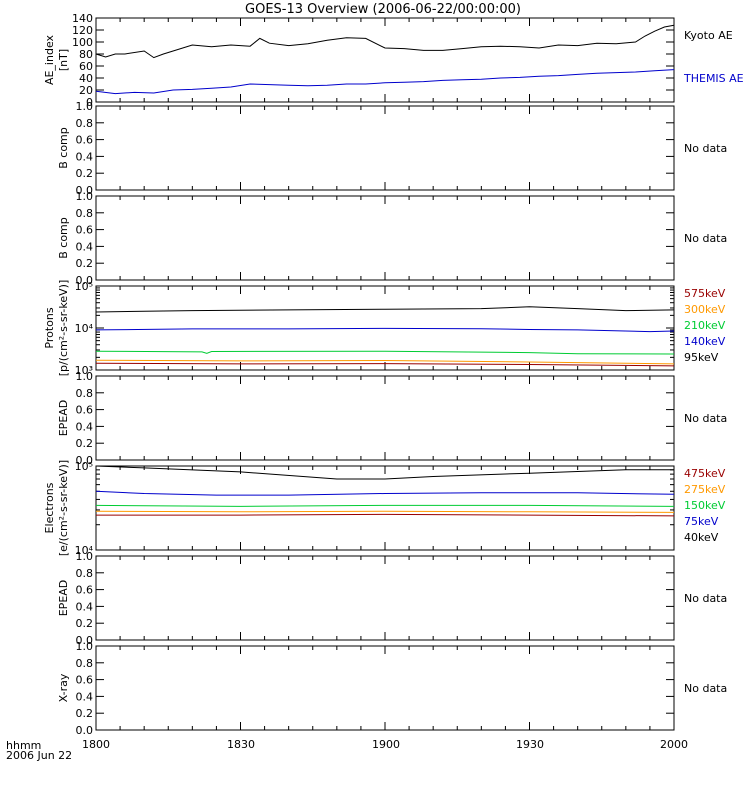  I want to click on legend-entry: 575keV, so click(705, 293).